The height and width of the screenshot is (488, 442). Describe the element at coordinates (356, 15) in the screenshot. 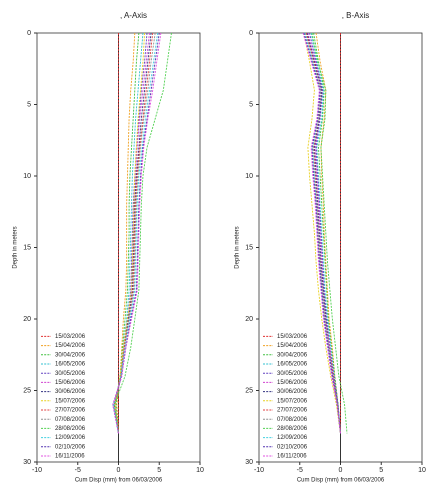

I see `chart-title: , B-Axis` at that location.